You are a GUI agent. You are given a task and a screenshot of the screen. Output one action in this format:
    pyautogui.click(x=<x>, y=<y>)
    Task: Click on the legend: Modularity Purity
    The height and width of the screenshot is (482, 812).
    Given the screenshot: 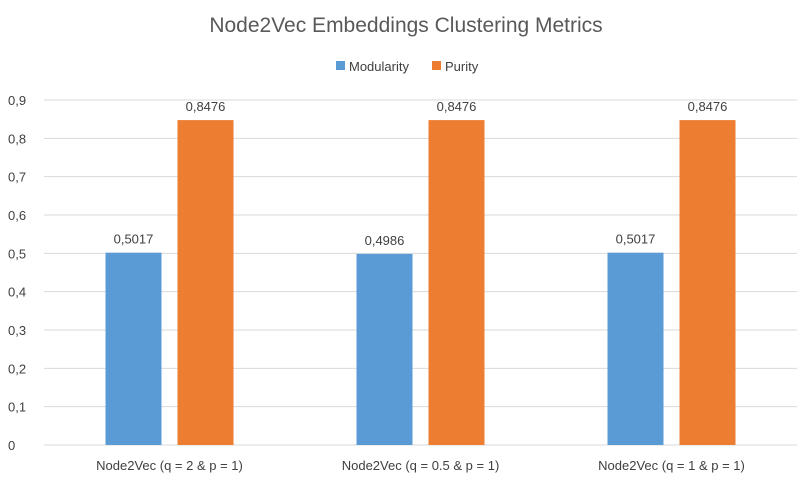 What is the action you would take?
    pyautogui.click(x=407, y=66)
    